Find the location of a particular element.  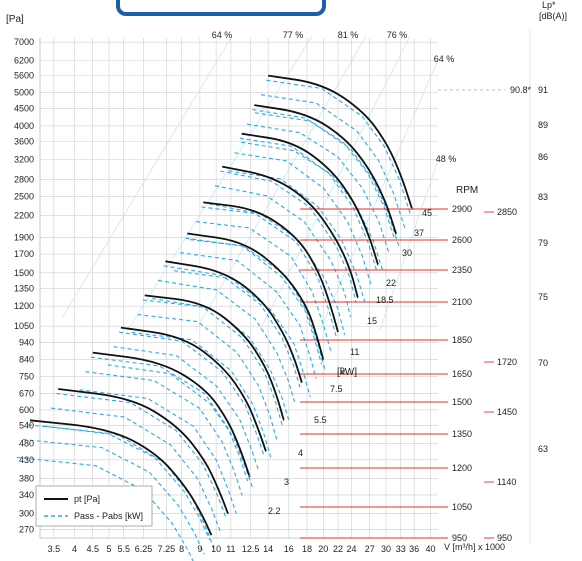

legend-label-pt: pt [Pa] is located at coordinates (87, 499).